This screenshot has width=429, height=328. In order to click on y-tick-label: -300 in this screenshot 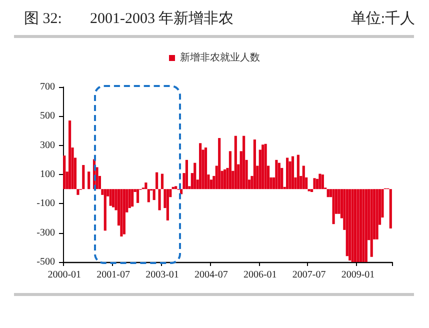, I will do `click(45, 232)`.